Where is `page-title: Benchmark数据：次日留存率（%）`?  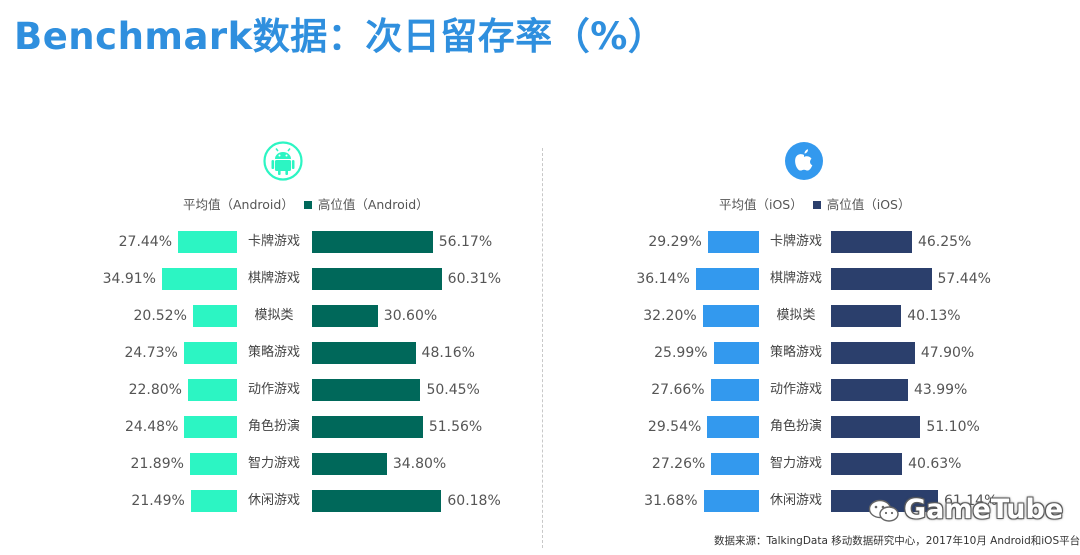 page-title: Benchmark数据：次日留存率（%） is located at coordinates (340, 36).